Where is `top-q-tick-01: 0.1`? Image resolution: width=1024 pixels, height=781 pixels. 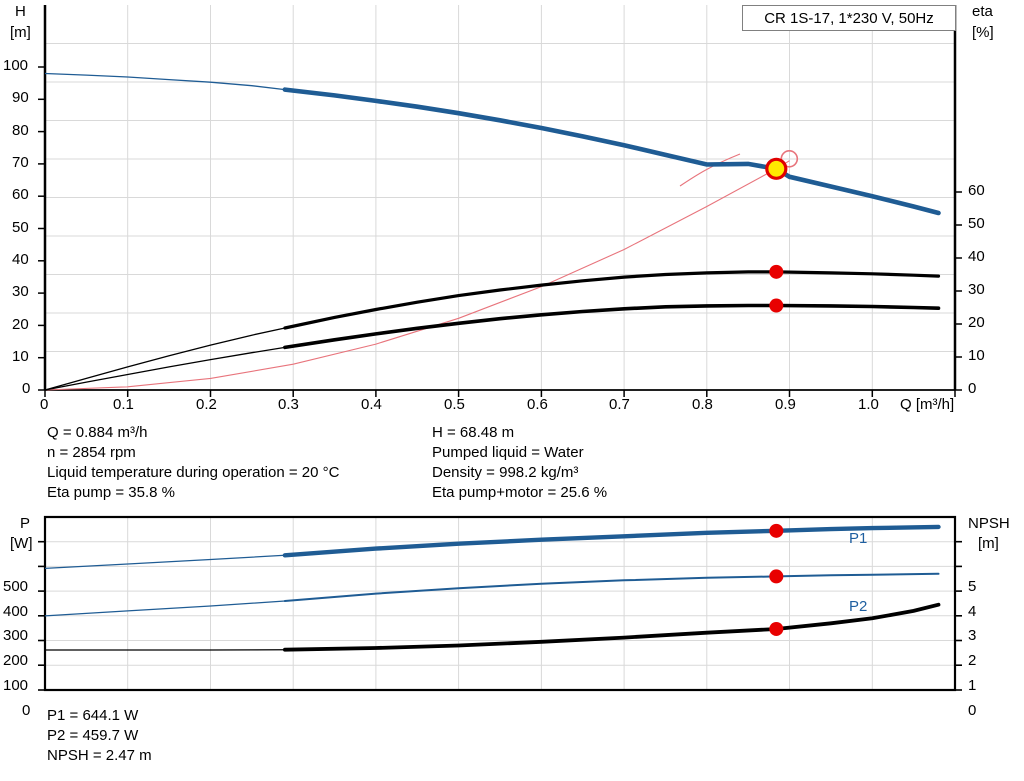
top-q-tick-01: 0.1 is located at coordinates (123, 404).